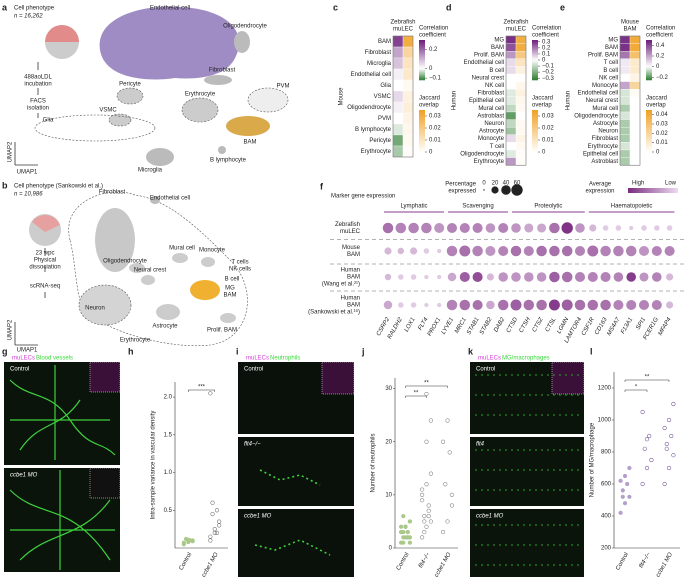 Image resolution: width=685 pixels, height=581 pixels. I want to click on group-label: Haematopoietic, so click(632, 207).